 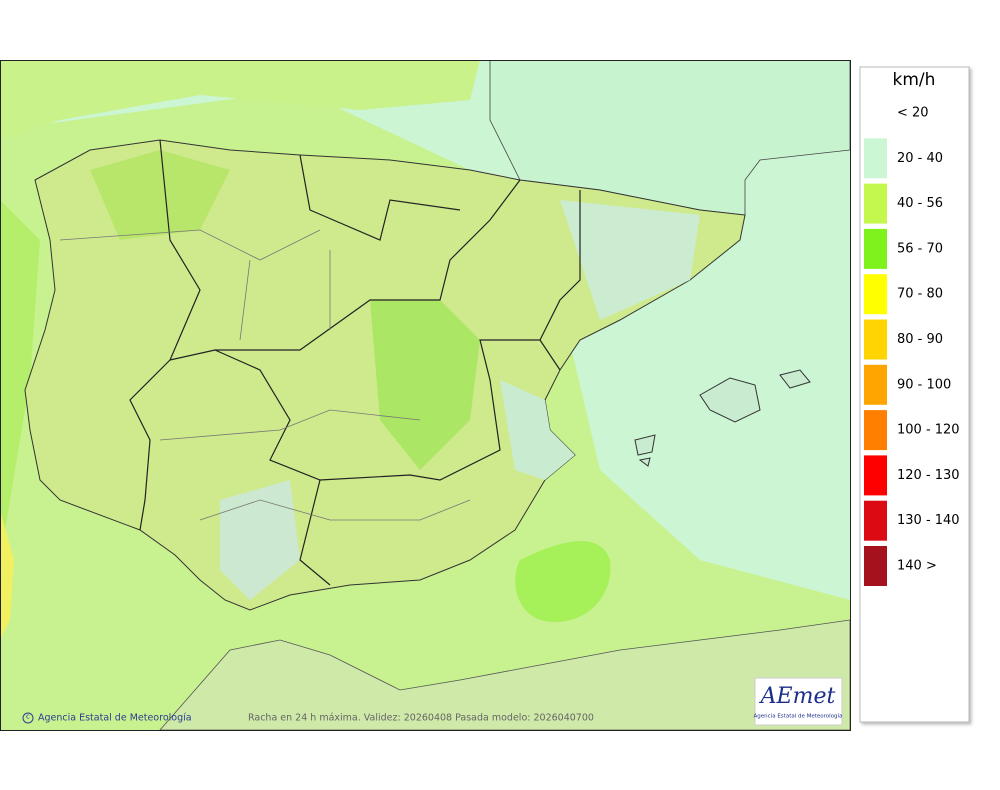 I want to click on logo: AEmet Agencia Estatal de Meteorología, so click(x=798, y=701).